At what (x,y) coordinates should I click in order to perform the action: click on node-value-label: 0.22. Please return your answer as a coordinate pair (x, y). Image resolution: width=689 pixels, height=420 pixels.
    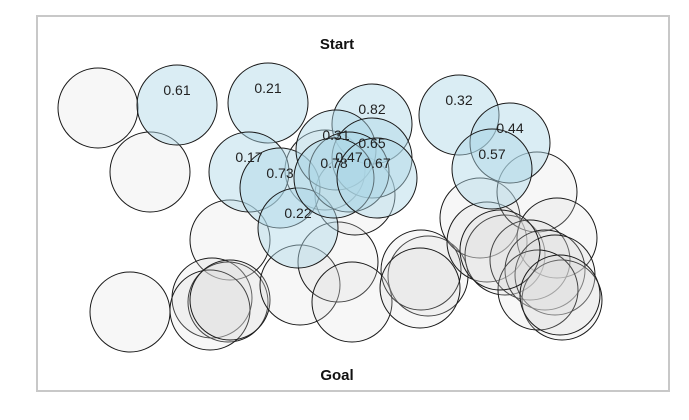
    Looking at the image, I should click on (297, 213).